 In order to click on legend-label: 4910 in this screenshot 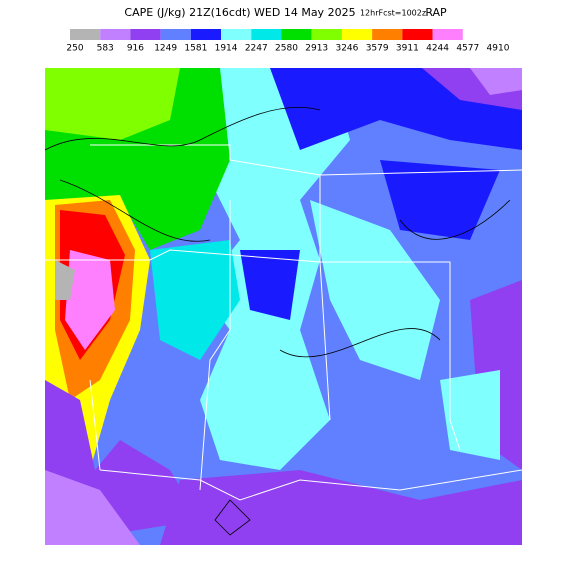, I will do `click(498, 49)`.